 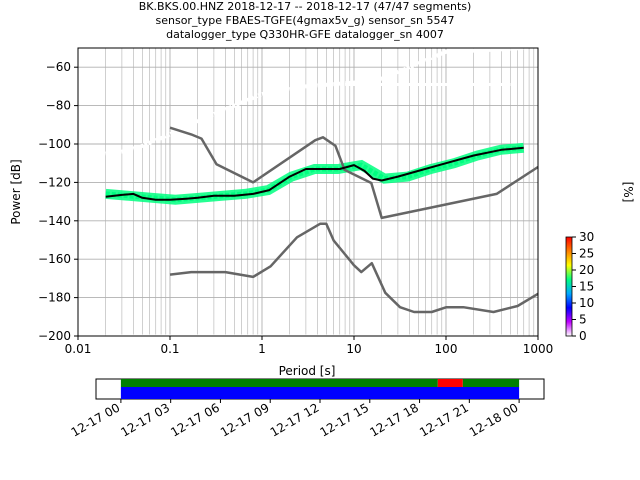 What do you see at coordinates (54, 259) in the screenshot?
I see `y-tick-label: −160` at bounding box center [54, 259].